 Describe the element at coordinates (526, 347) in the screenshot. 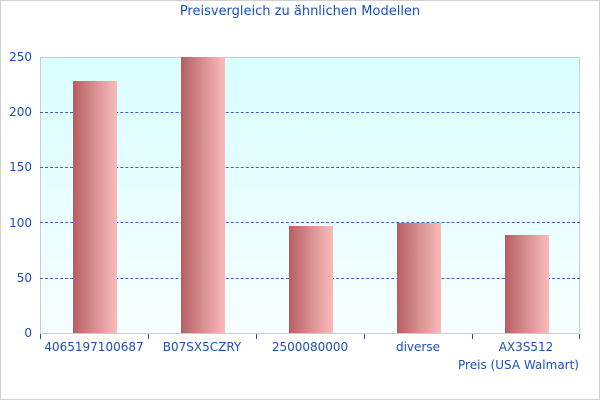

I see `x-label-AX3S512: AX3S512` at that location.